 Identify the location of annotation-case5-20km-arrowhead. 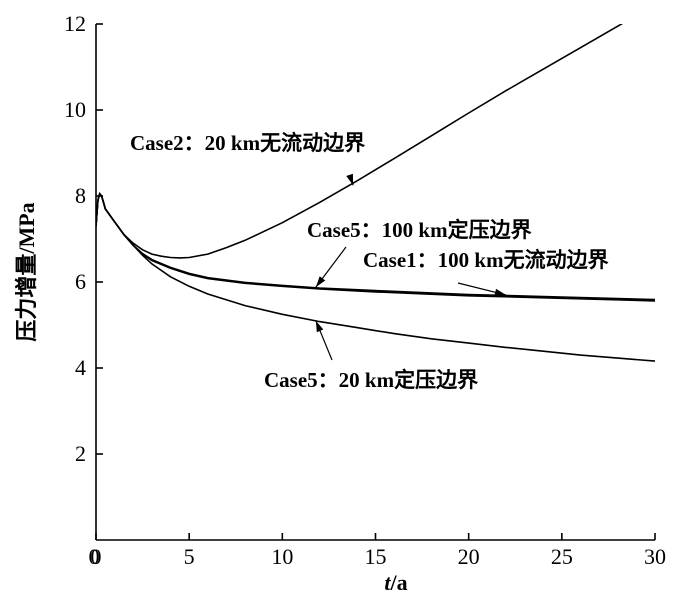
(319, 326).